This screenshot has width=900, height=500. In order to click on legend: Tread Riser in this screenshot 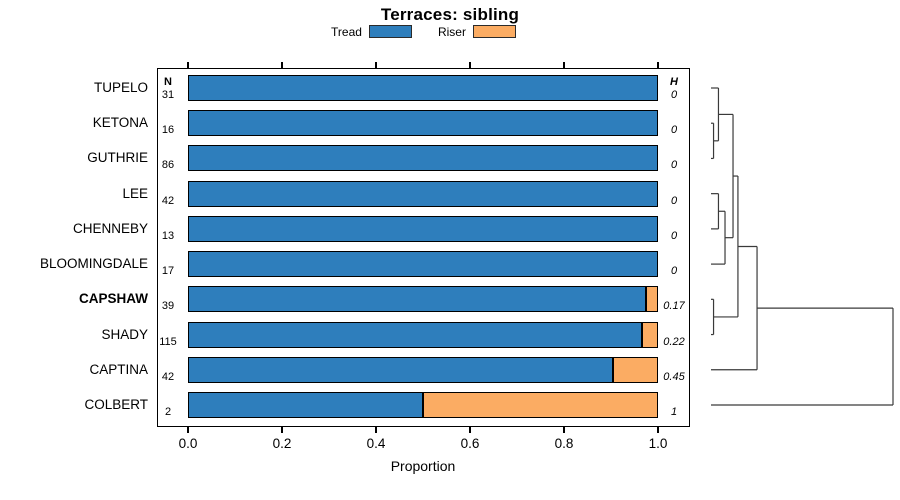, I will do `click(423, 31)`.